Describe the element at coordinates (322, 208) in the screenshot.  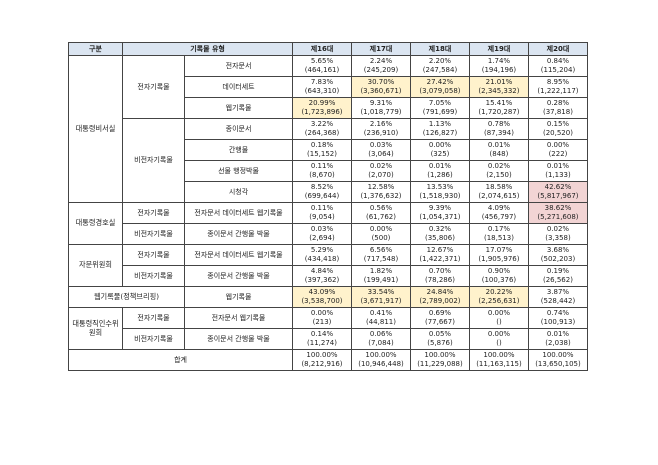
I see `percent: 0.11%` at that location.